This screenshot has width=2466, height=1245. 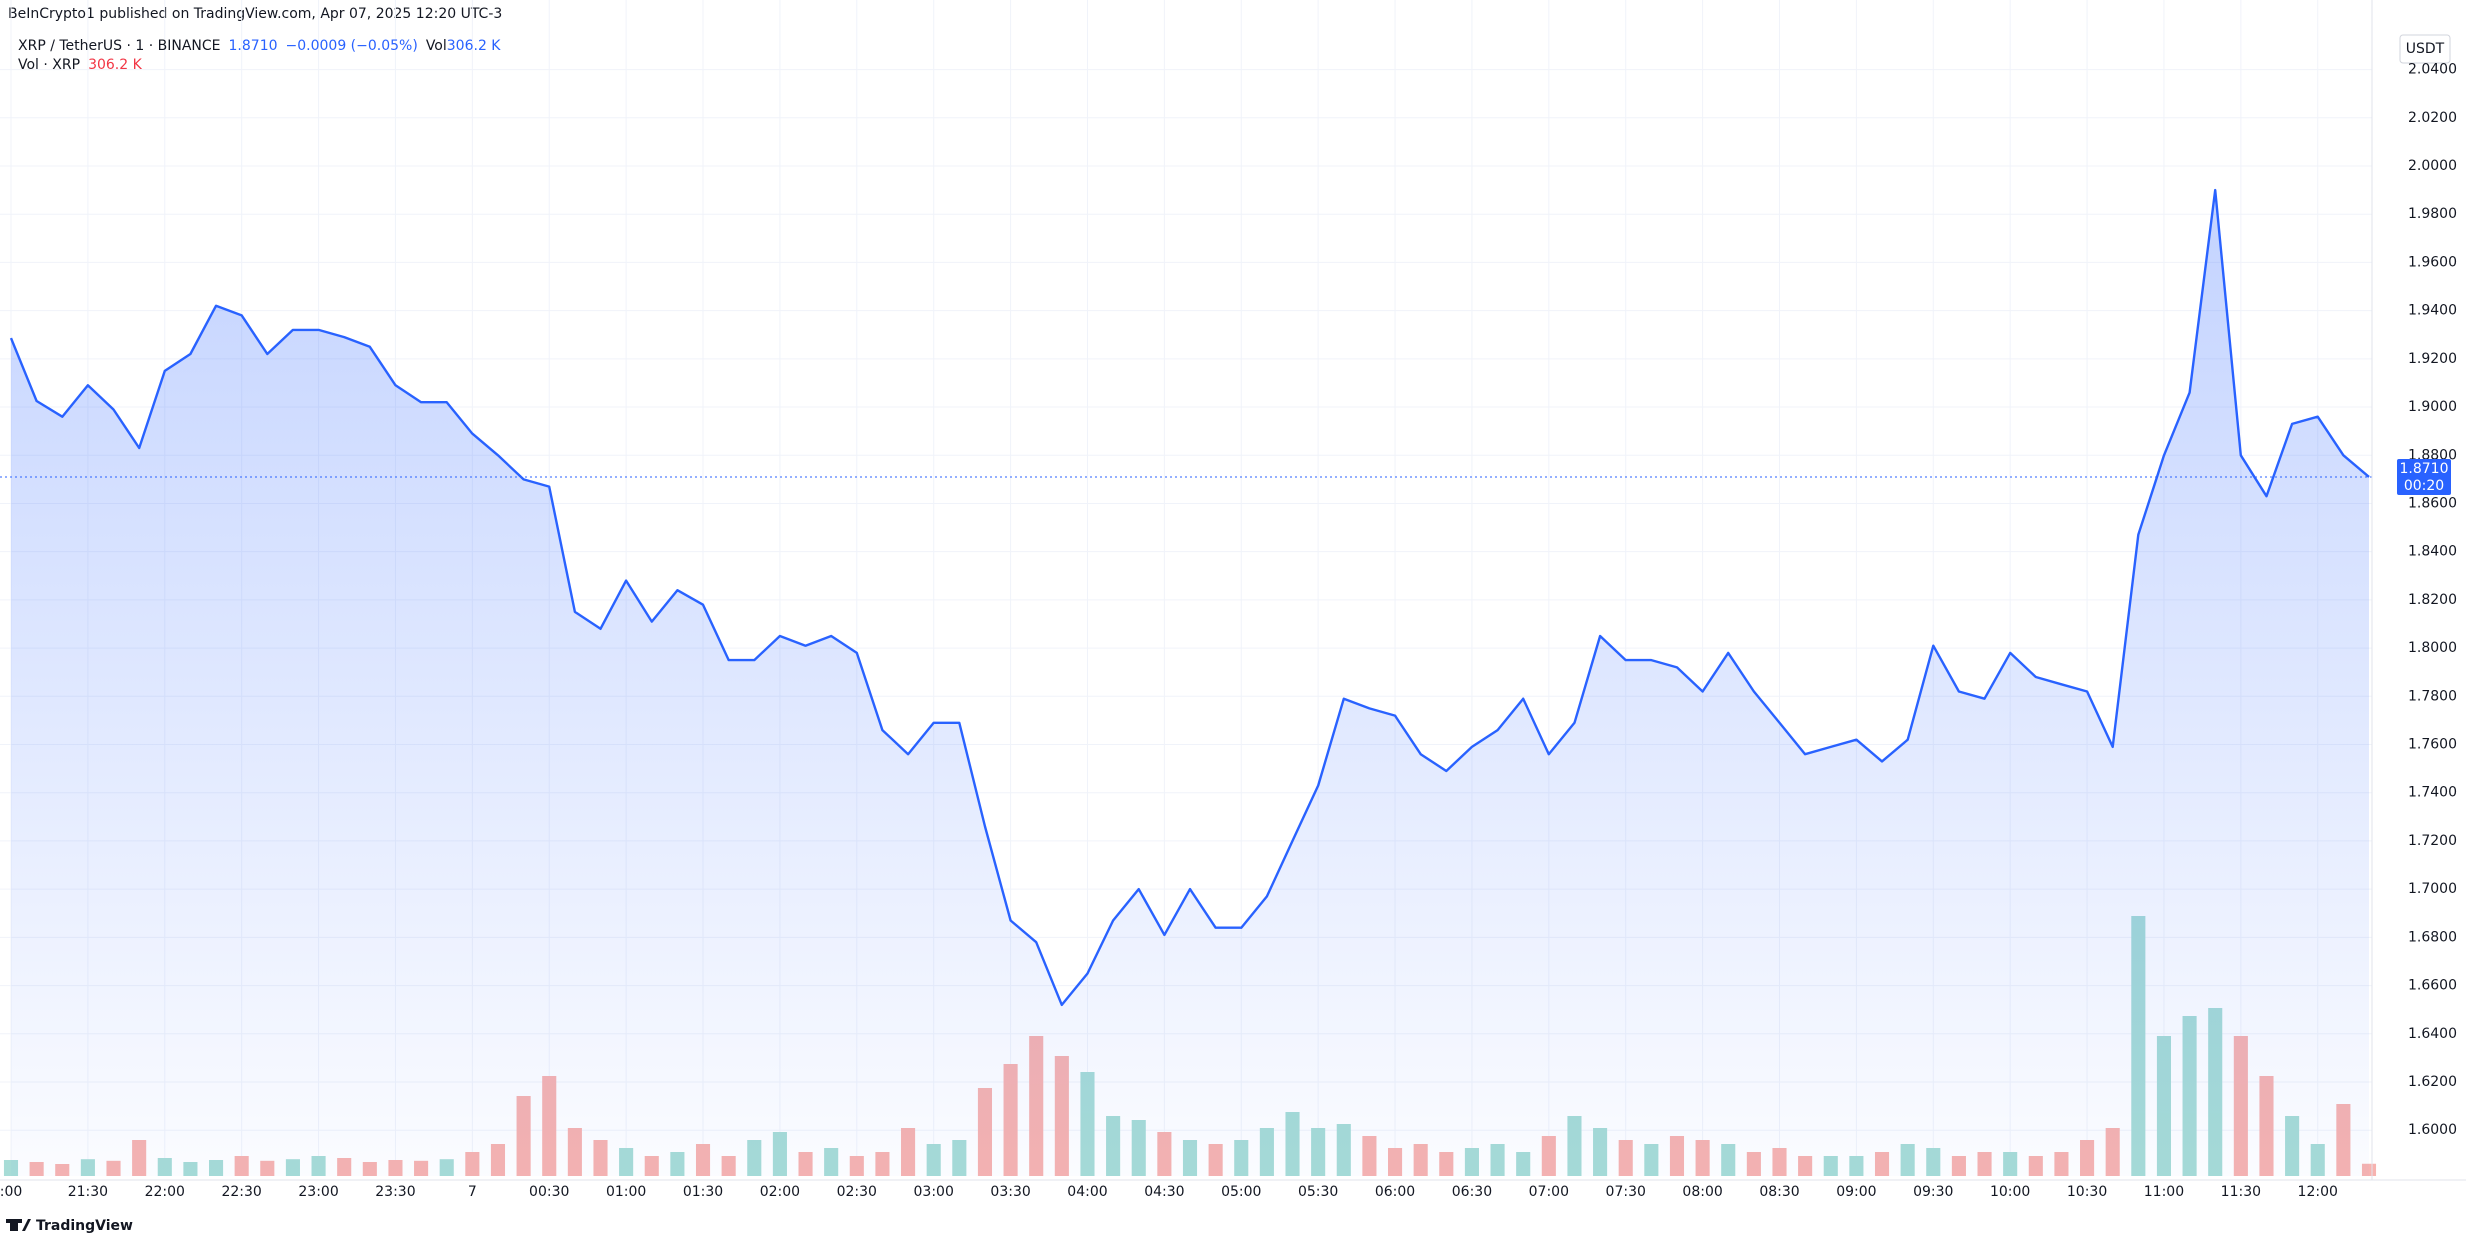 What do you see at coordinates (1702, 1192) in the screenshot?
I see `x-tick-label: 08:00` at bounding box center [1702, 1192].